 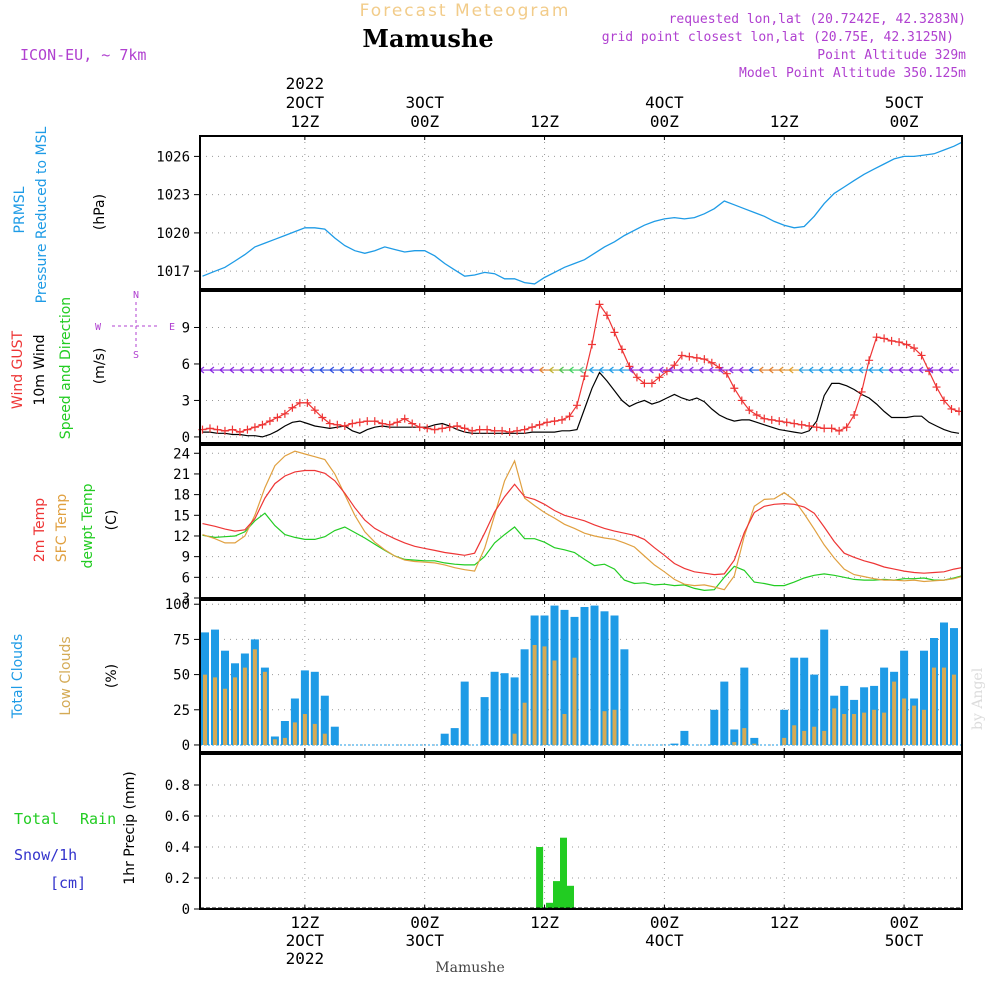 I want to click on pressure-panel: 1017 1020 1023 1026, so click(x=559, y=212).